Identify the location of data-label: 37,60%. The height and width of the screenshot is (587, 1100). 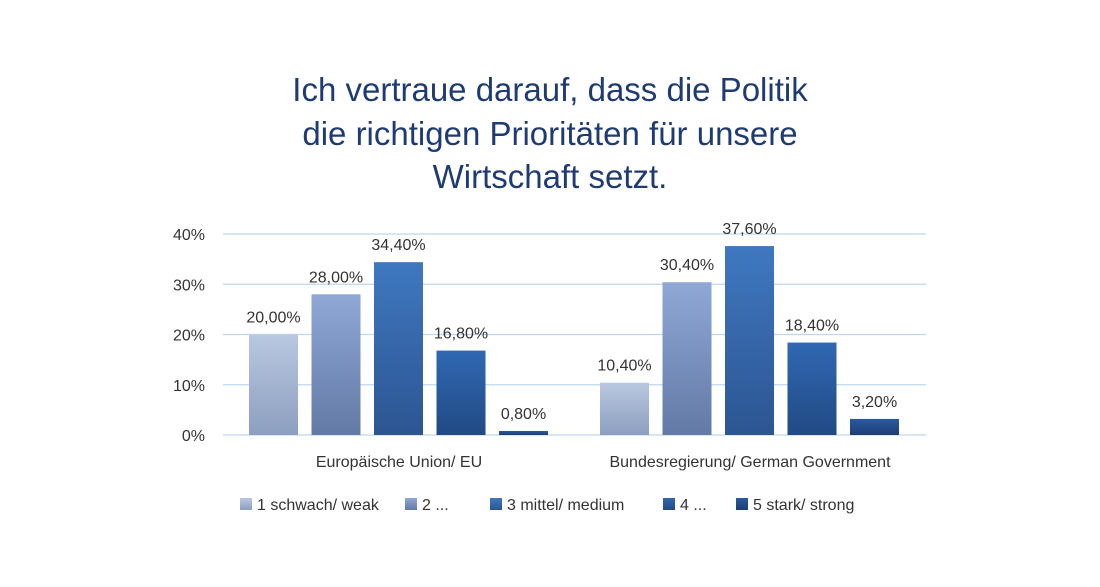
(749, 229).